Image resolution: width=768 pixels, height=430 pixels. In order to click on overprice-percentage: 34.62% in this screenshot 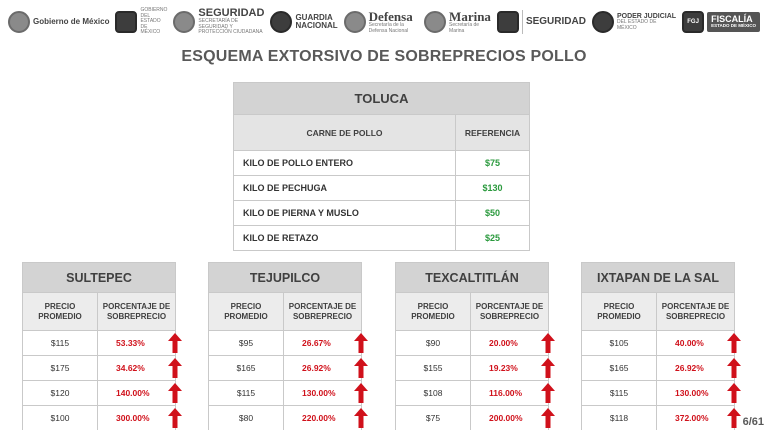, I will do `click(130, 368)`.